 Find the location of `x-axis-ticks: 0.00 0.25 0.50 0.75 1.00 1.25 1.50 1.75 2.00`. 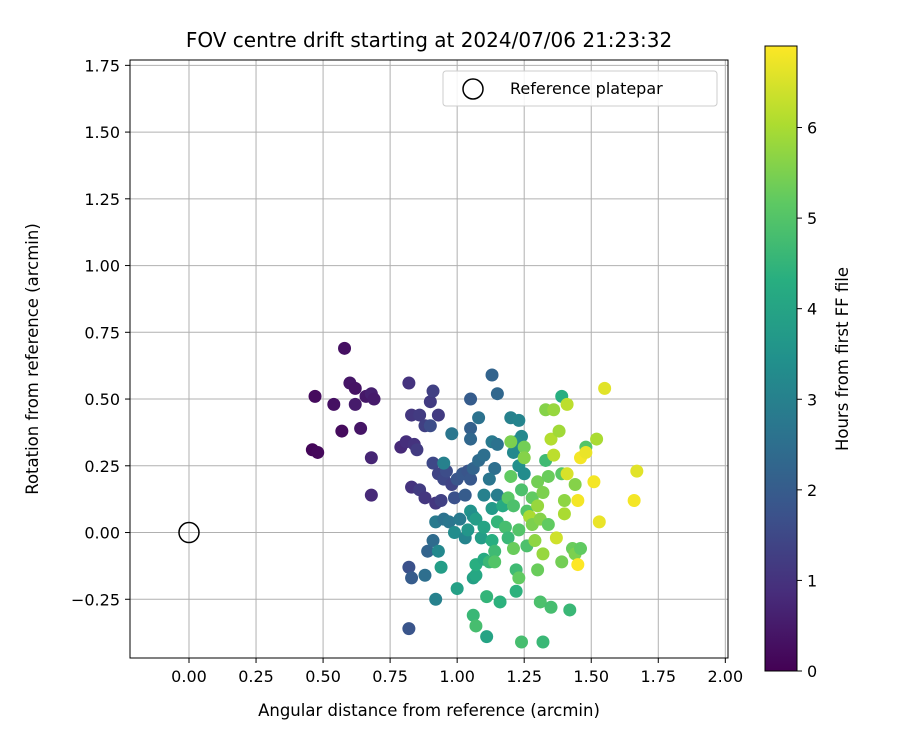

x-axis-ticks: 0.00 0.25 0.50 0.75 1.00 1.25 1.50 1.75 2.00 is located at coordinates (457, 672).